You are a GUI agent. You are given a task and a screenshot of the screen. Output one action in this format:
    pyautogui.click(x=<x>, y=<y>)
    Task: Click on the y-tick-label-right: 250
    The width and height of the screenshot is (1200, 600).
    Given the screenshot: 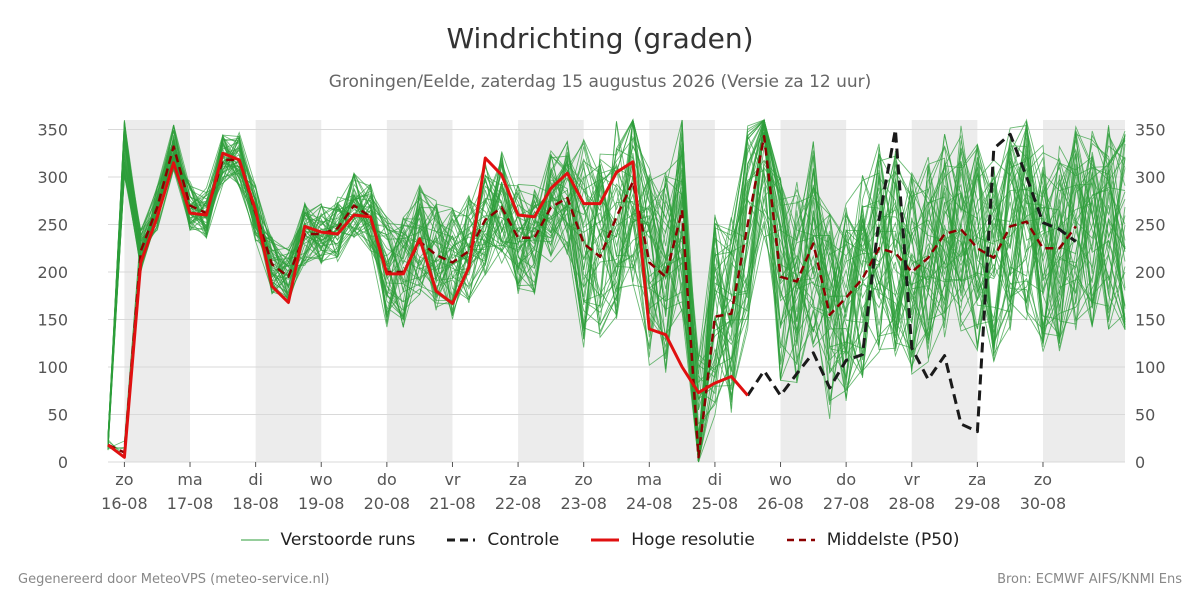 What is the action you would take?
    pyautogui.click(x=1150, y=225)
    